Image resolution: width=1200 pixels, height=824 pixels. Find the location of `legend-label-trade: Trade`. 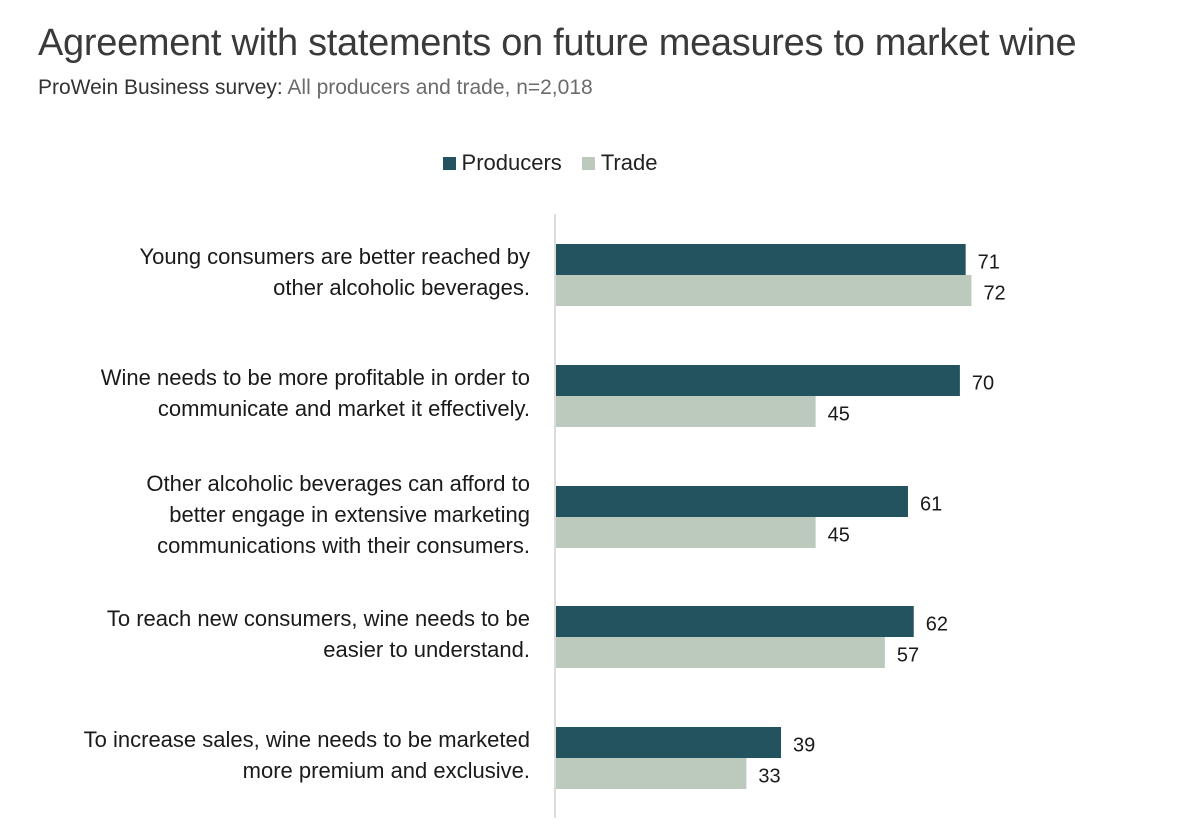

legend-label-trade: Trade is located at coordinates (629, 162).